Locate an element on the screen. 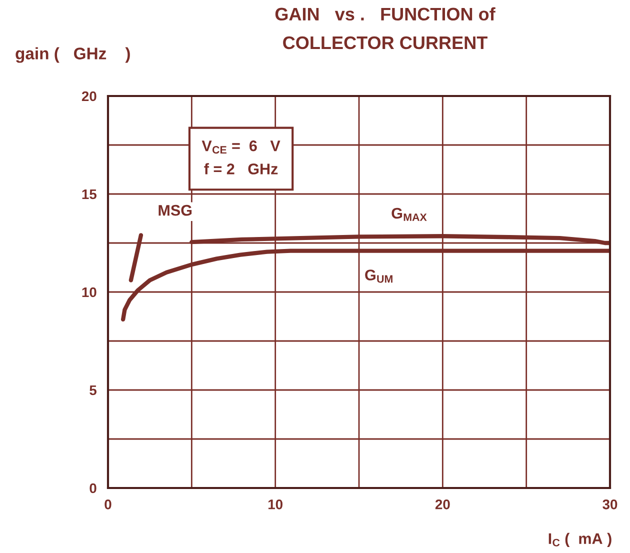 The width and height of the screenshot is (630, 553). y-tick-label: 5 is located at coordinates (93, 390).